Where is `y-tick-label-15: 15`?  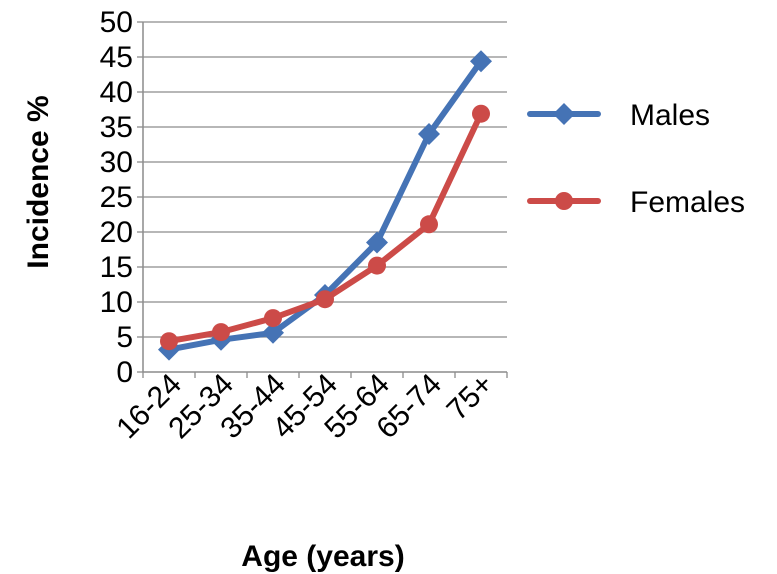
y-tick-label-15: 15 is located at coordinates (116, 267).